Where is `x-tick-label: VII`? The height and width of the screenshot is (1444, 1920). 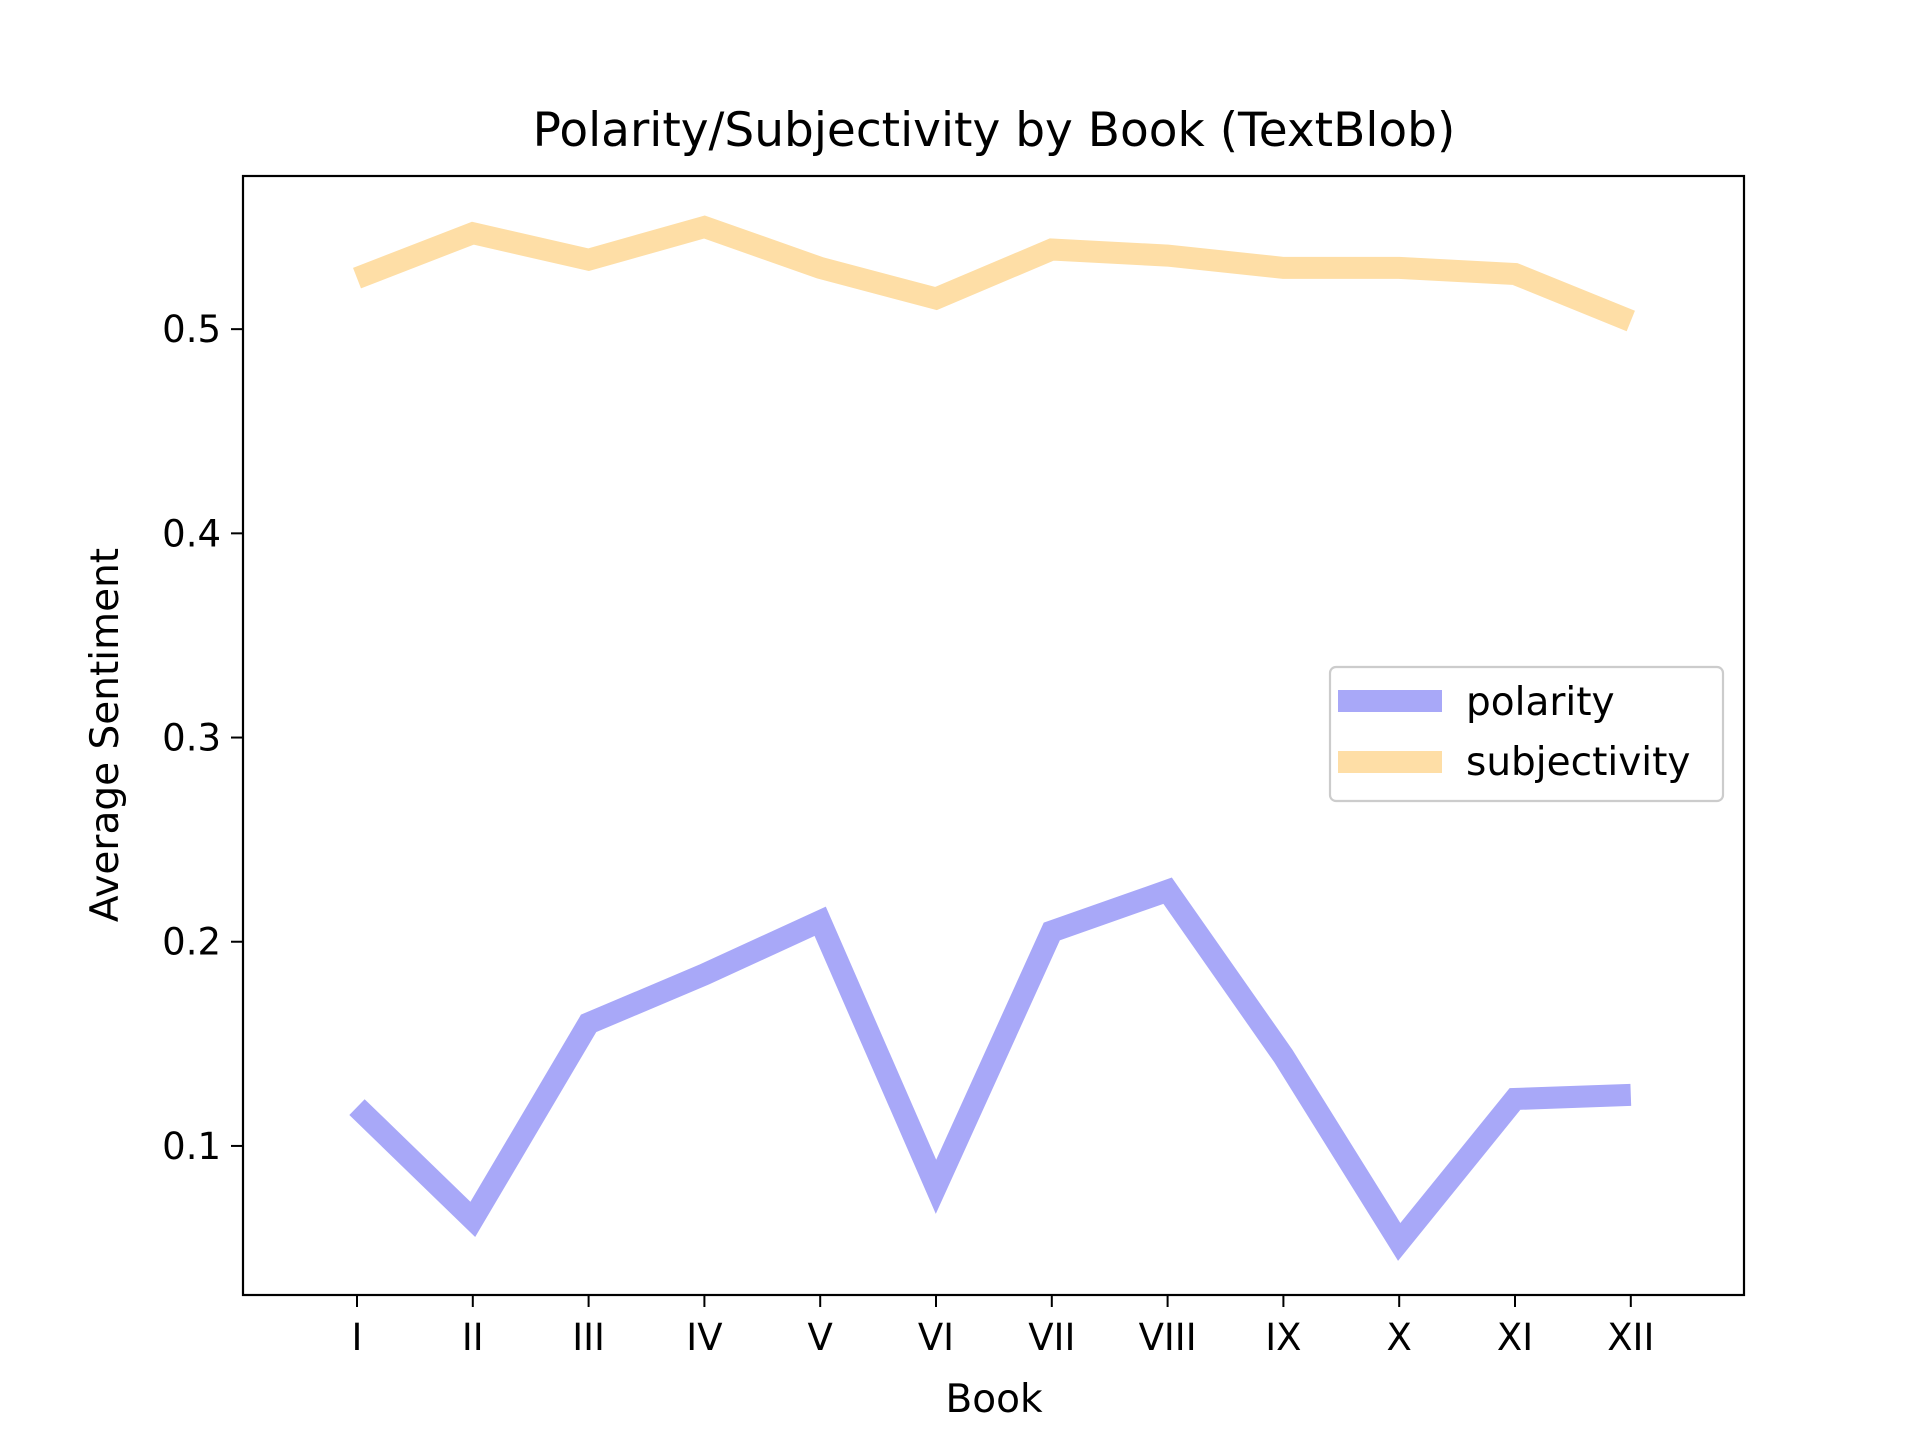 x-tick-label: VII is located at coordinates (1051, 1337).